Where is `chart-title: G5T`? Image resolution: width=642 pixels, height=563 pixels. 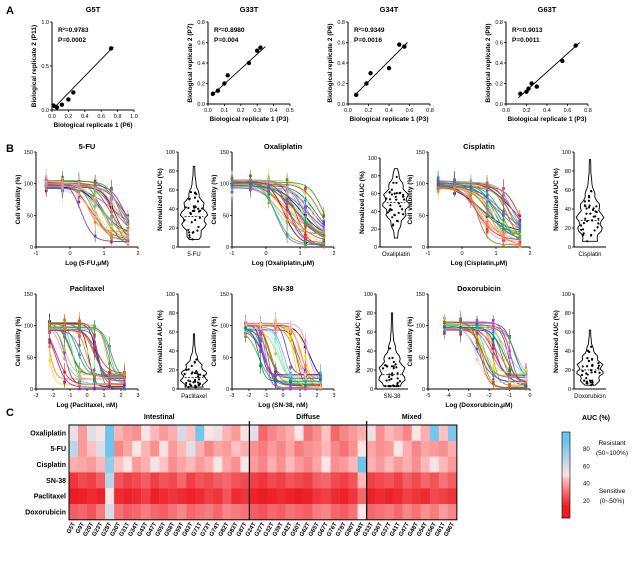
chart-title: G5T is located at coordinates (93, 9).